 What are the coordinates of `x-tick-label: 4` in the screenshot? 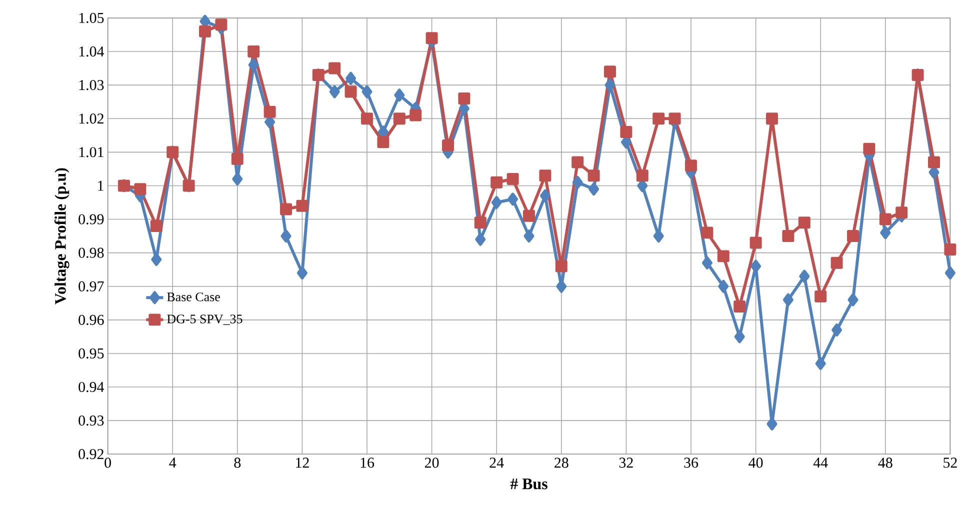 It's located at (172, 463).